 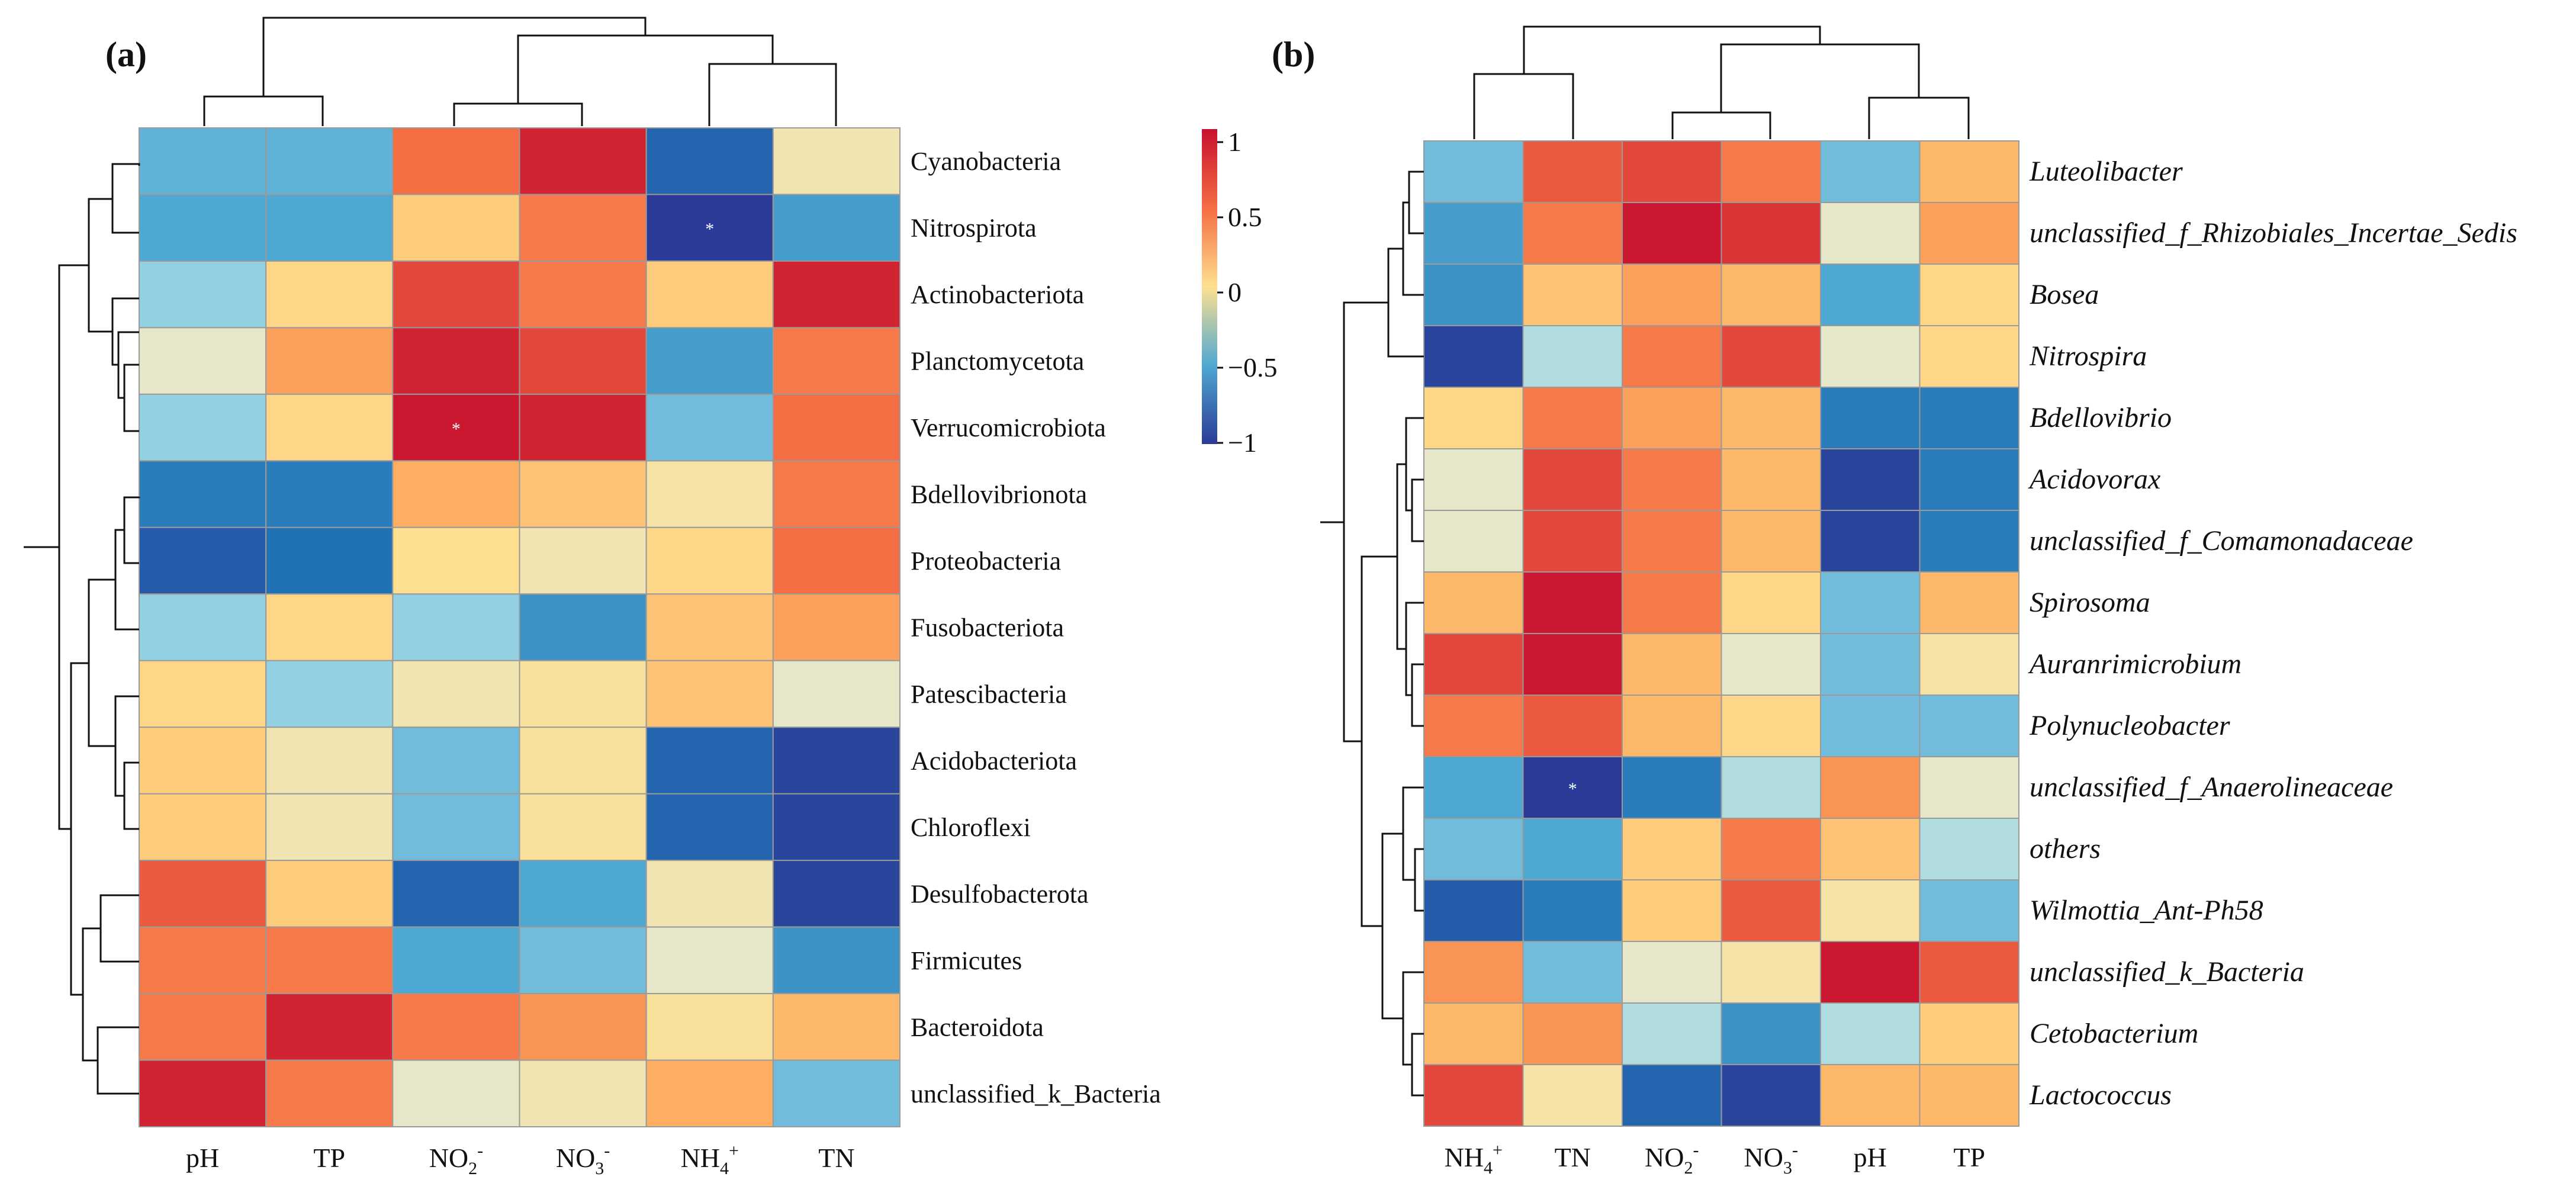 I want to click on cell-polynucleobacter-ph, so click(x=1870, y=726).